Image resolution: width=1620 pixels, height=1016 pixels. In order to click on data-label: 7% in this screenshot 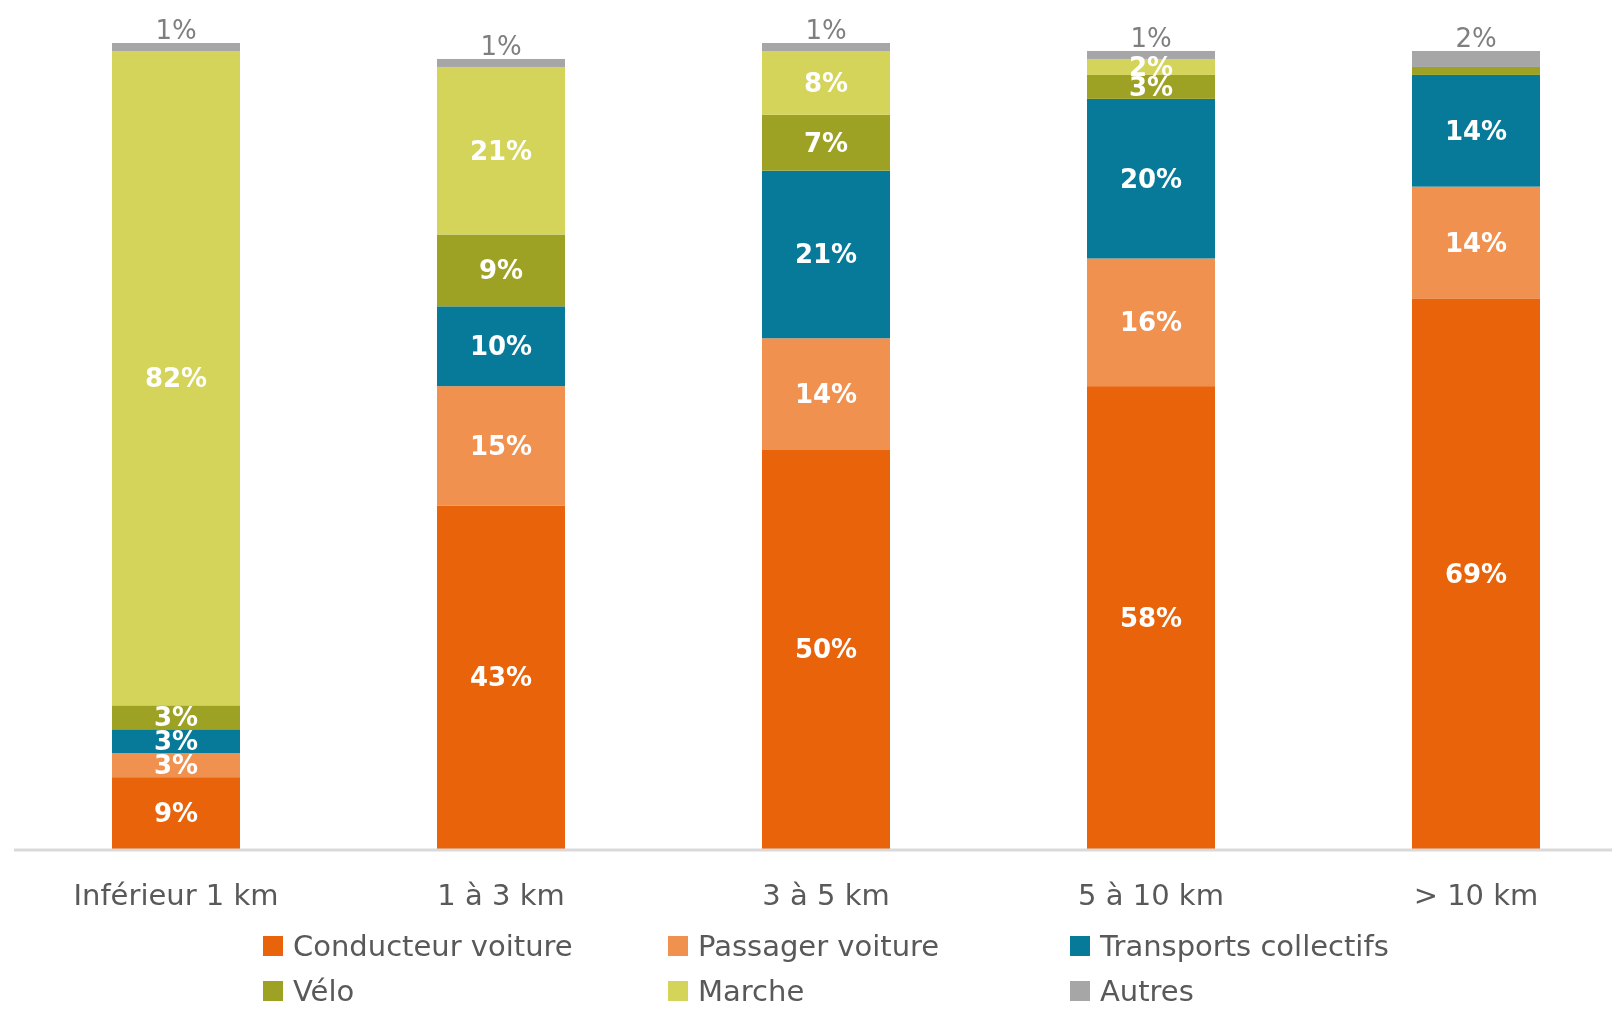, I will do `click(826, 142)`.